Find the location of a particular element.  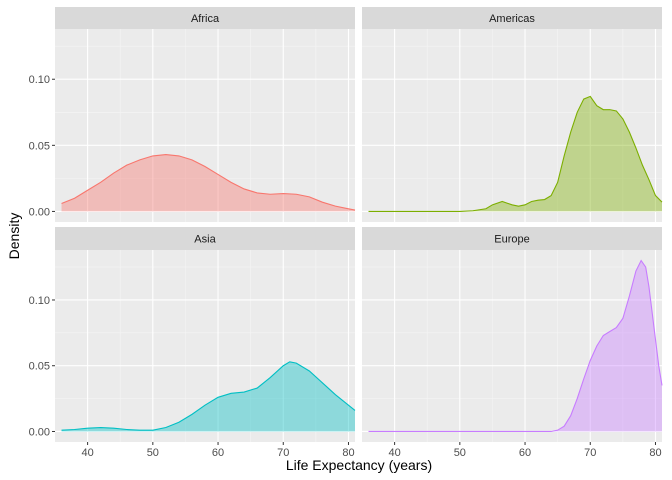

strip-americas is located at coordinates (512, 18).